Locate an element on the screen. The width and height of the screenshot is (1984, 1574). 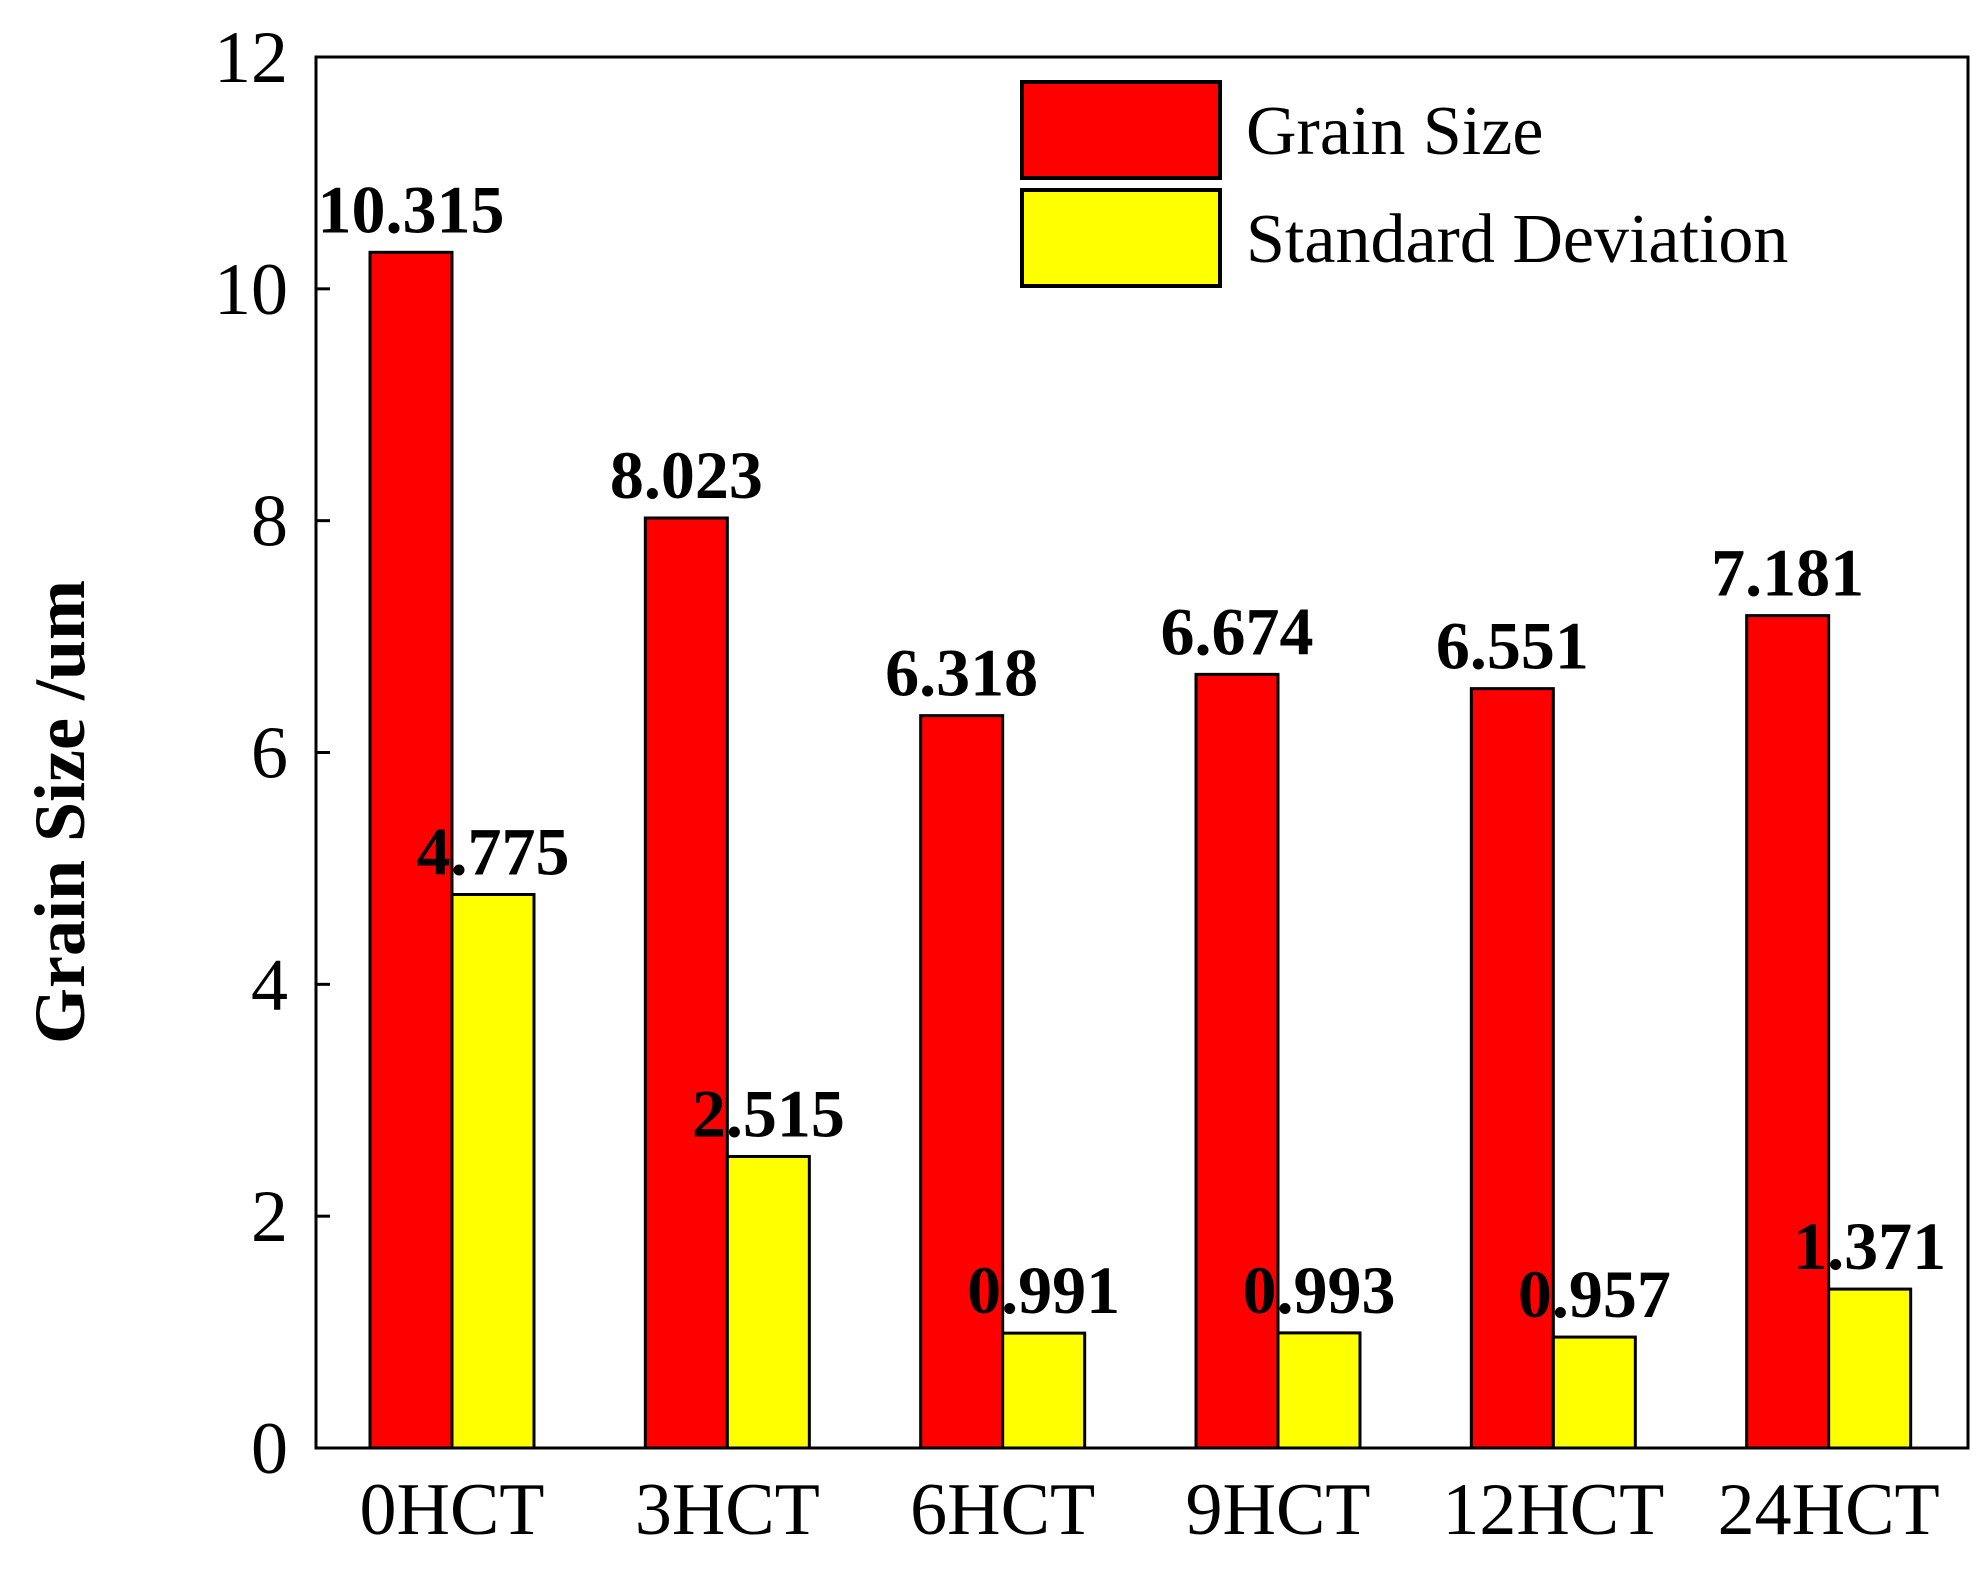
x-tick-label-3HCT: 3HCT is located at coordinates (727, 1510).